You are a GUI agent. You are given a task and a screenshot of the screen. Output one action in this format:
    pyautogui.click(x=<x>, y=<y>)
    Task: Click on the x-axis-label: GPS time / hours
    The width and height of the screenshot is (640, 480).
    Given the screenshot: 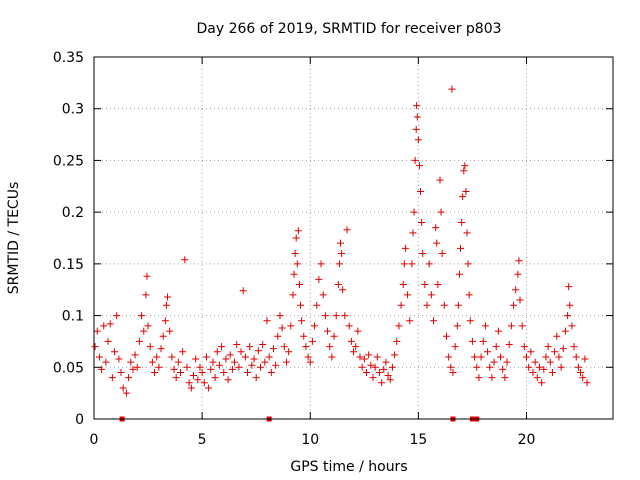 What is the action you would take?
    pyautogui.click(x=348, y=467)
    